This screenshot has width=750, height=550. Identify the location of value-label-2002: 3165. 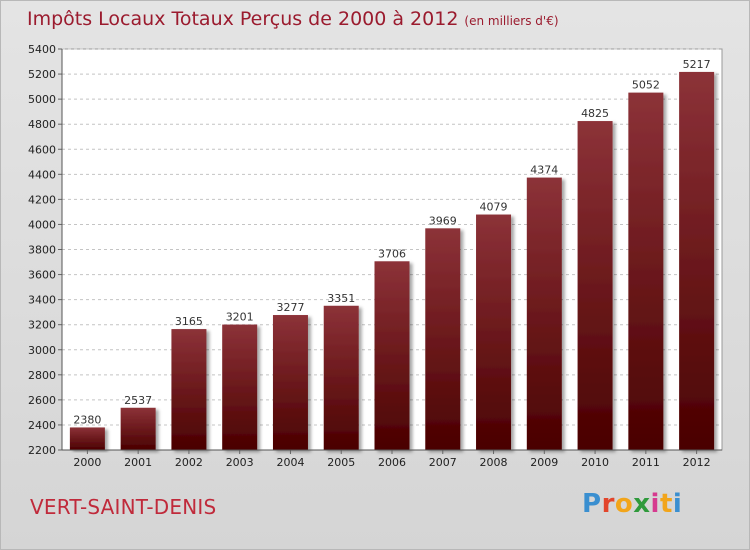
(189, 321).